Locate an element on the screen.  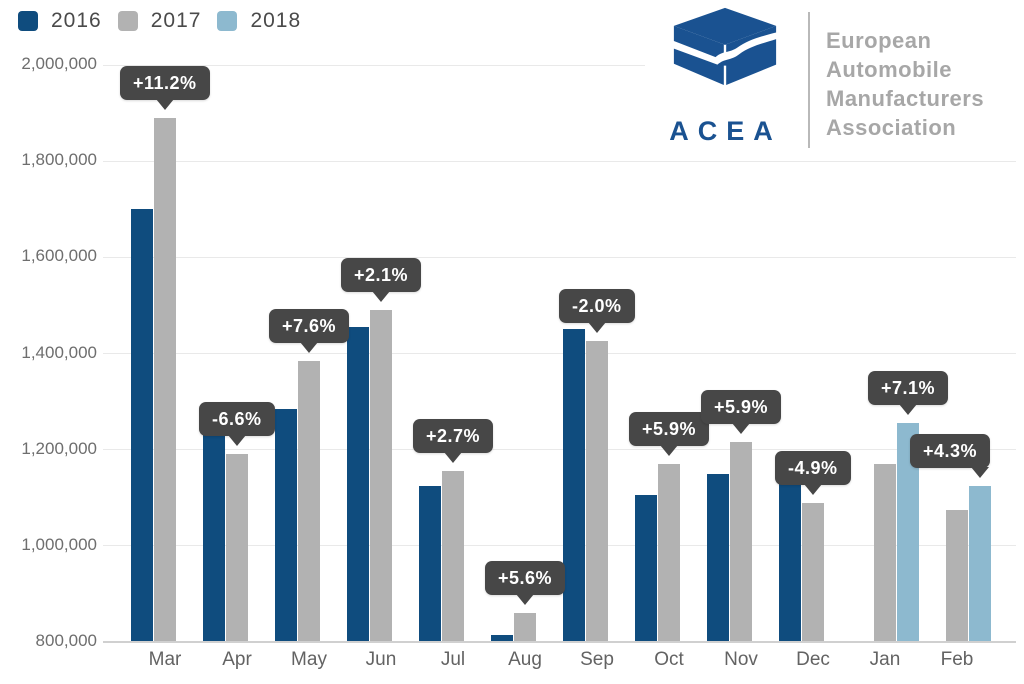
bar-2017-sep is located at coordinates (597, 491).